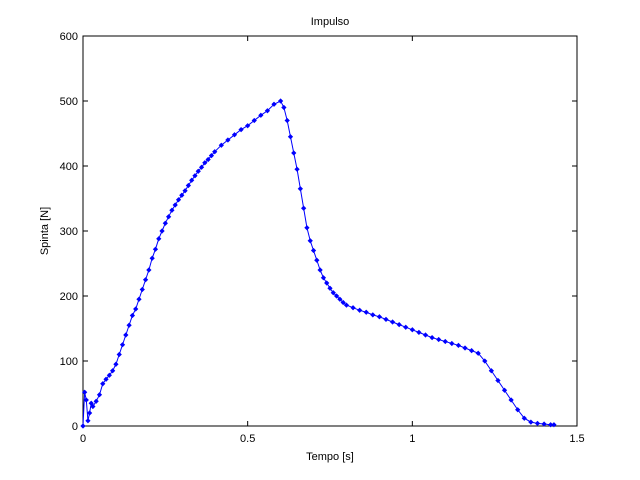  What do you see at coordinates (83, 439) in the screenshot?
I see `x-tick-label: 0` at bounding box center [83, 439].